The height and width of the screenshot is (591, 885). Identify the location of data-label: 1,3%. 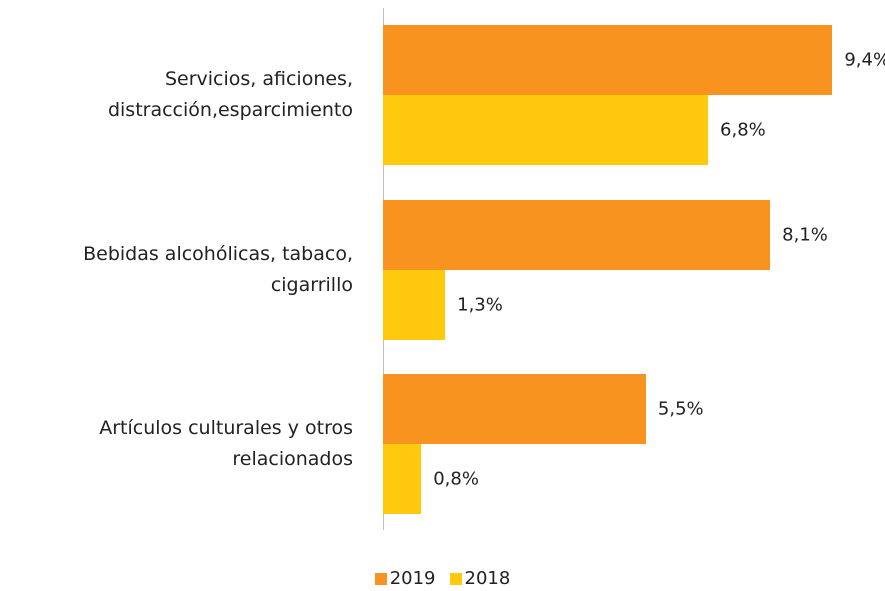
(480, 304).